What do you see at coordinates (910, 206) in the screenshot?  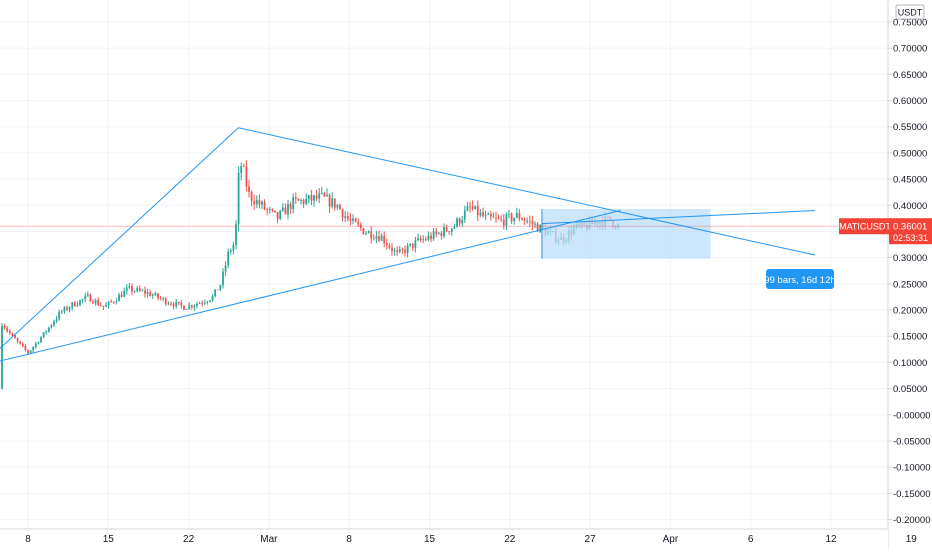 I see `price-tick-label: 0.40000` at bounding box center [910, 206].